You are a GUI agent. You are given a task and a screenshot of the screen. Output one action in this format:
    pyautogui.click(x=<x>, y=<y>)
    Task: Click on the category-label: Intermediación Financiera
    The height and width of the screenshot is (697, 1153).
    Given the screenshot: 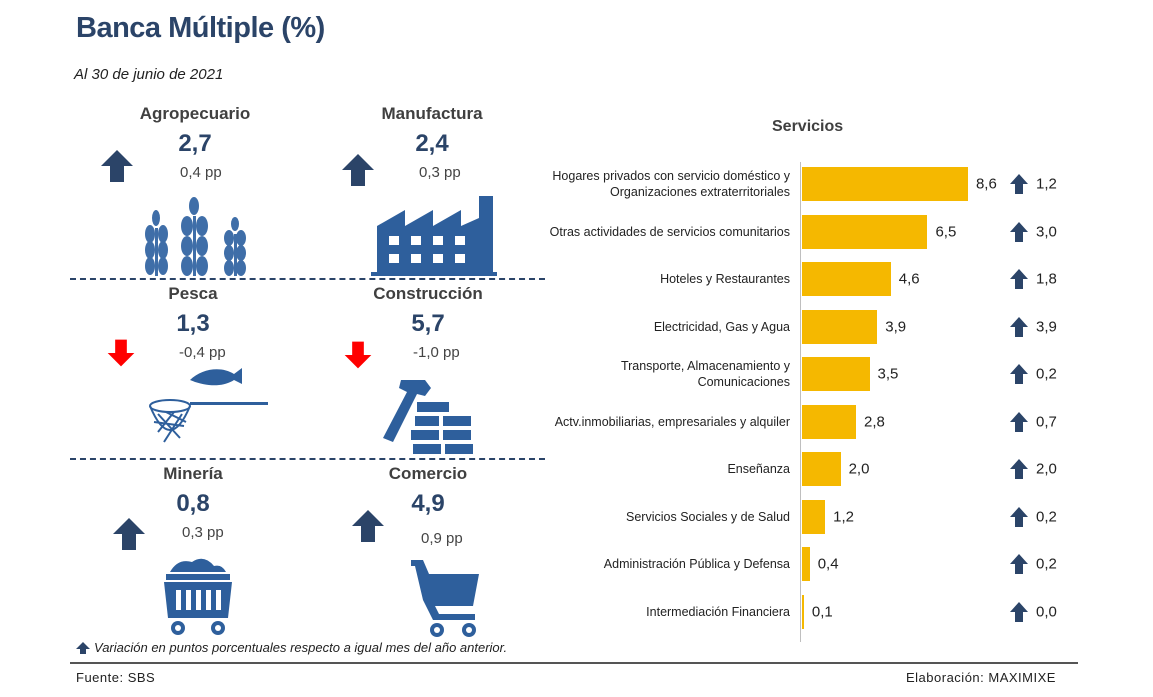 What is the action you would take?
    pyautogui.click(x=718, y=612)
    